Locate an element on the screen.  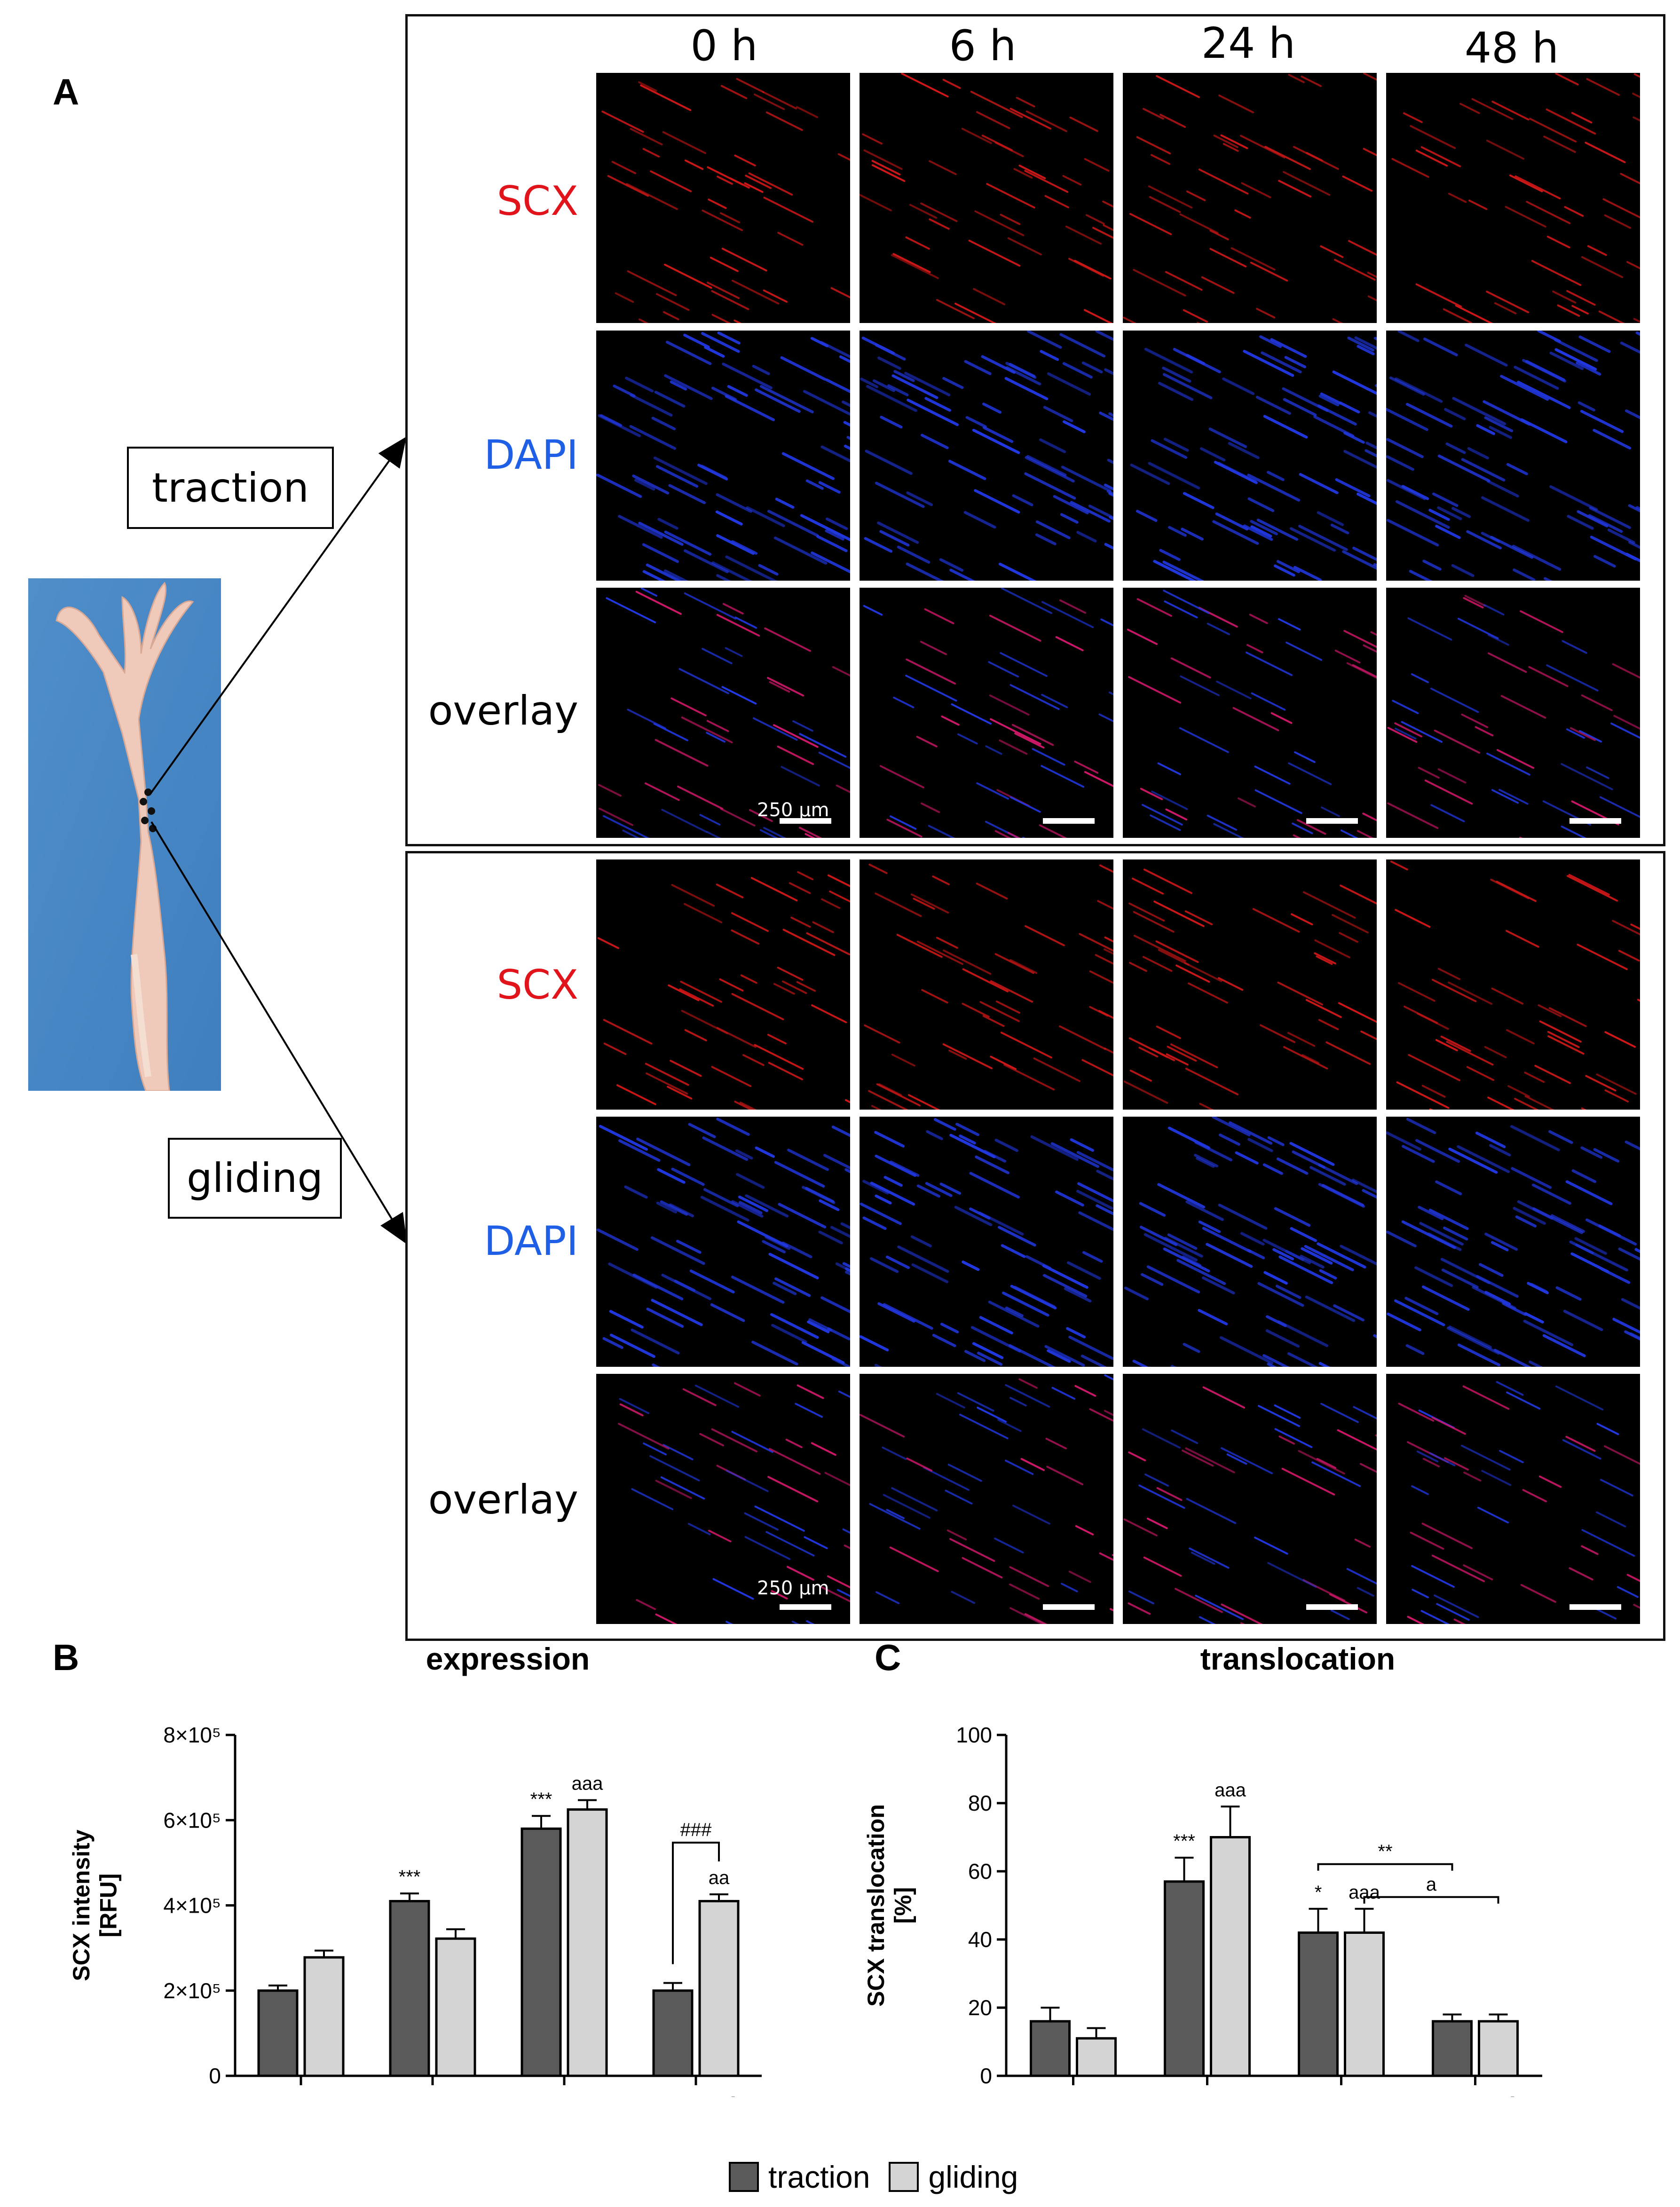
micrograph-gliding-overlay-24h is located at coordinates (1250, 1499).